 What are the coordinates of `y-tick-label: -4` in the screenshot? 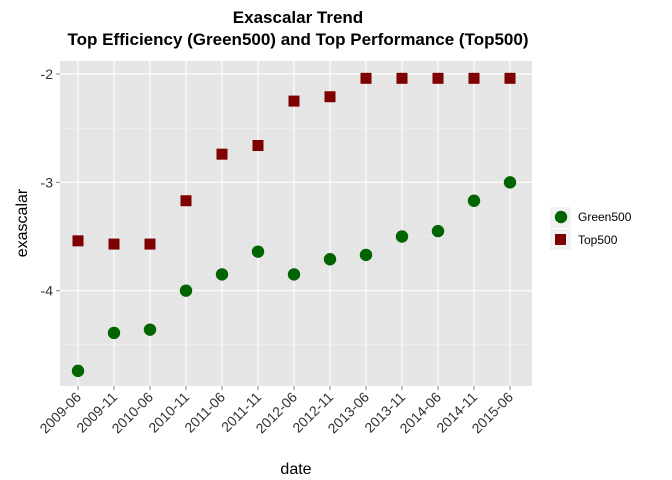 It's located at (47, 291).